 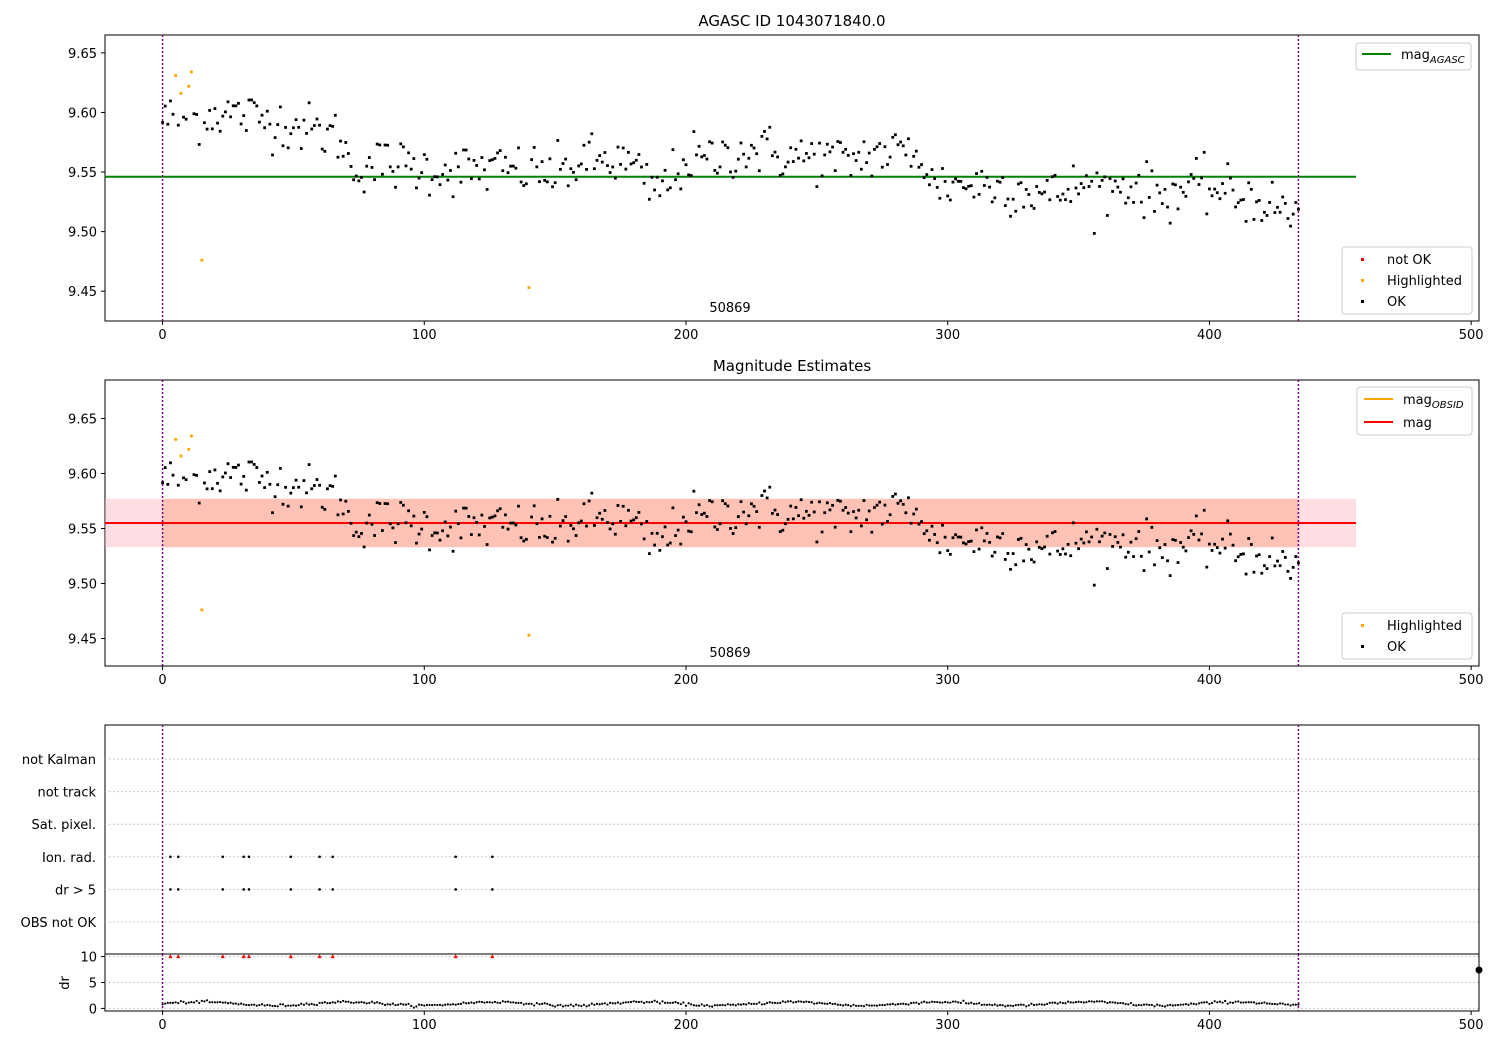 What do you see at coordinates (176, 439) in the screenshot?
I see `highlighted-point` at bounding box center [176, 439].